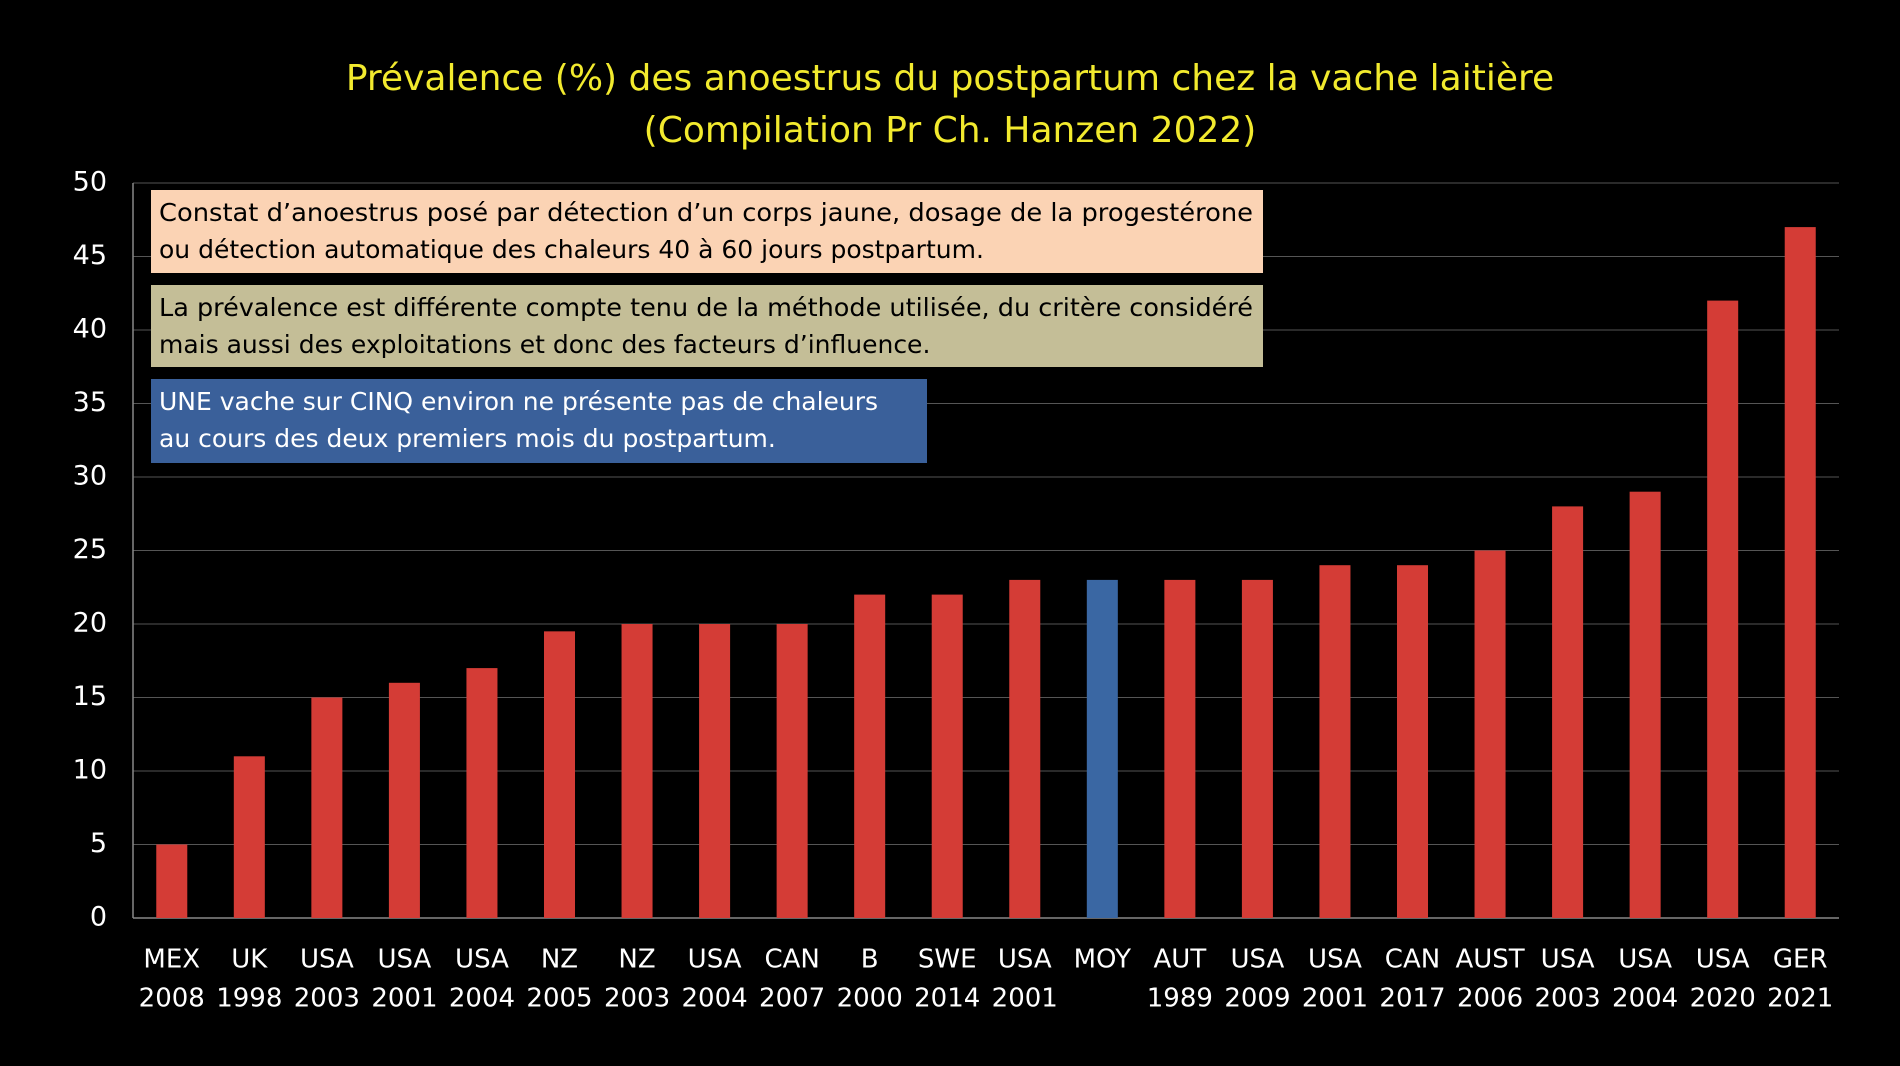  Describe the element at coordinates (870, 960) in the screenshot. I see `x-tick-label: B` at that location.